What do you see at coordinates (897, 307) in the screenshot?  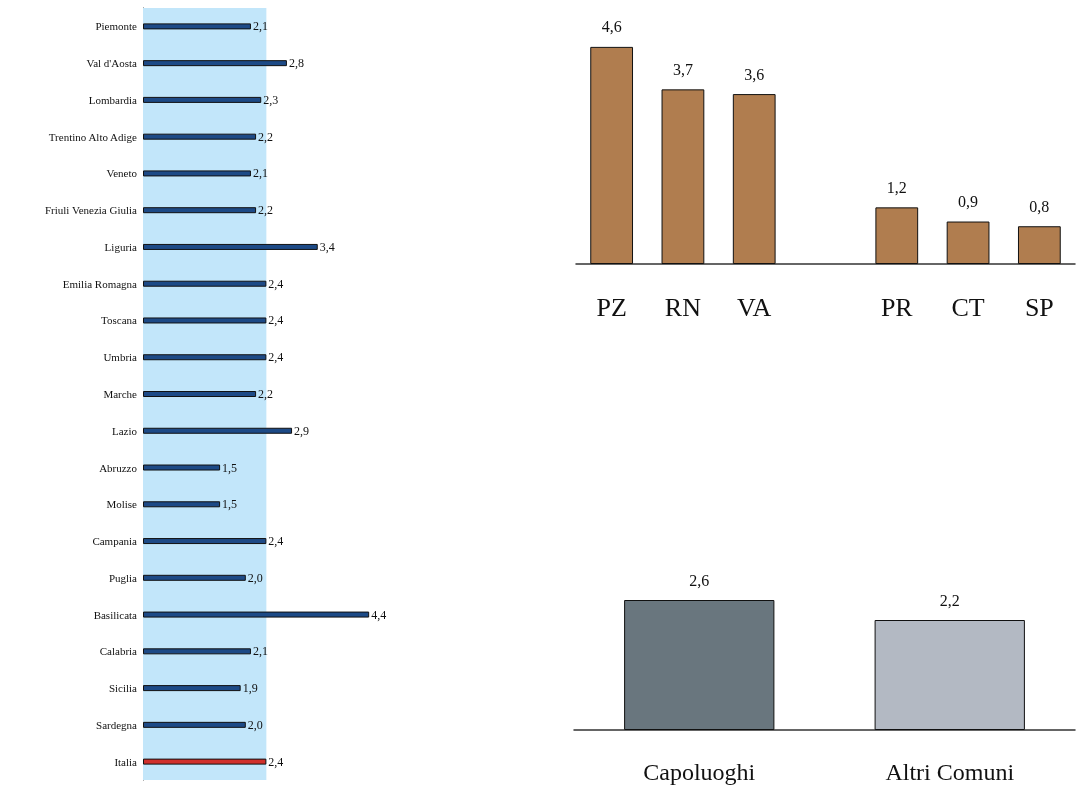 I see `x-tick-label: PR` at bounding box center [897, 307].